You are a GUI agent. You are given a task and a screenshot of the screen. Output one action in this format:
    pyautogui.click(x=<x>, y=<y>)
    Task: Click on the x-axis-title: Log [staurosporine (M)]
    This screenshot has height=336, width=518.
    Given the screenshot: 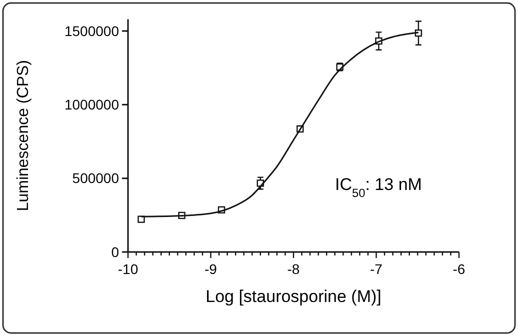 What is the action you would take?
    pyautogui.click(x=294, y=296)
    